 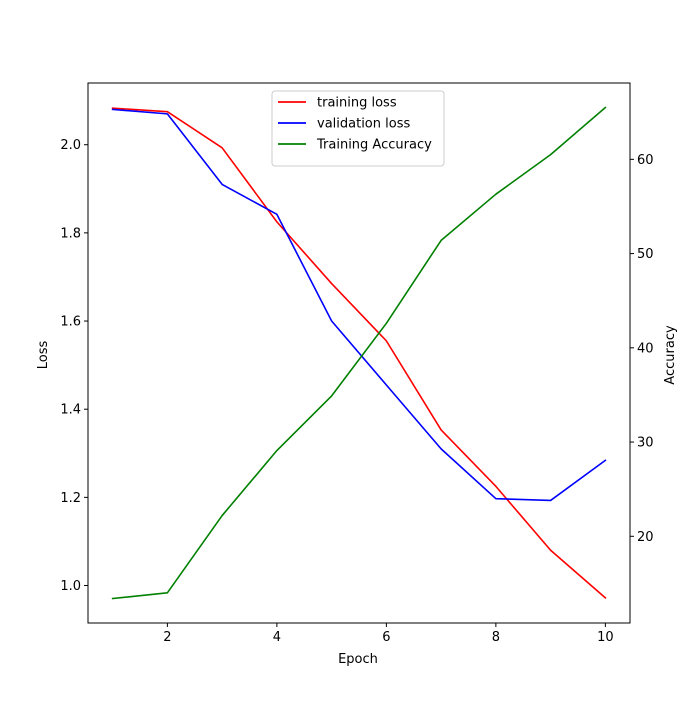 What do you see at coordinates (74, 366) in the screenshot?
I see `y-axis-left-ticks: 1.0 1.2 1.4 1.6 1.8 2.0` at bounding box center [74, 366].